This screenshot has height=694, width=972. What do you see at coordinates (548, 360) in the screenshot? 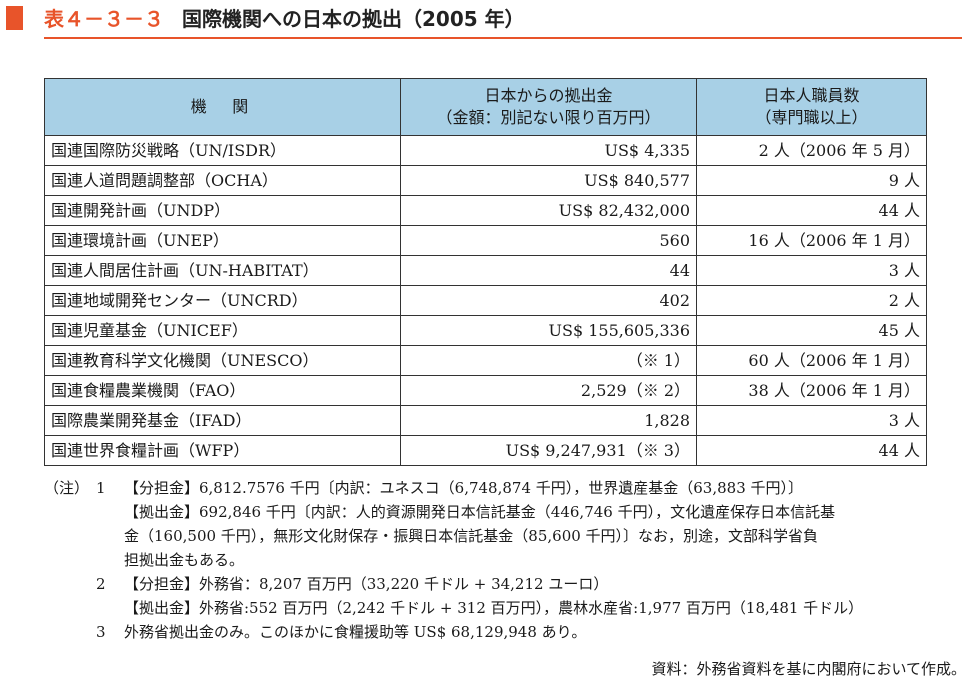
I see `cell-amount: （※ 1）` at bounding box center [548, 360].